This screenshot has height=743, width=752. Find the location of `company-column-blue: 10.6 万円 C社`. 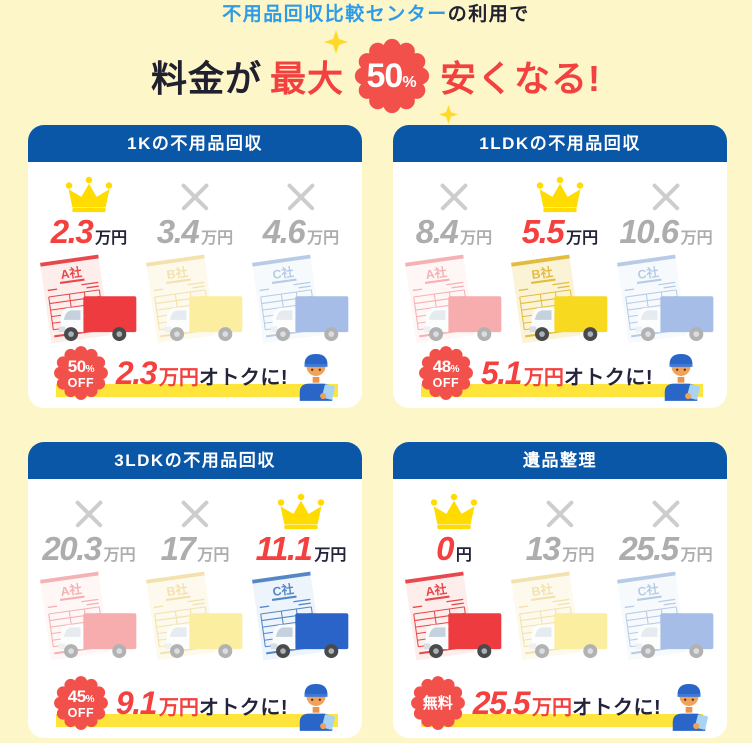

company-column-blue: 10.6 万円 C社 is located at coordinates (666, 260).